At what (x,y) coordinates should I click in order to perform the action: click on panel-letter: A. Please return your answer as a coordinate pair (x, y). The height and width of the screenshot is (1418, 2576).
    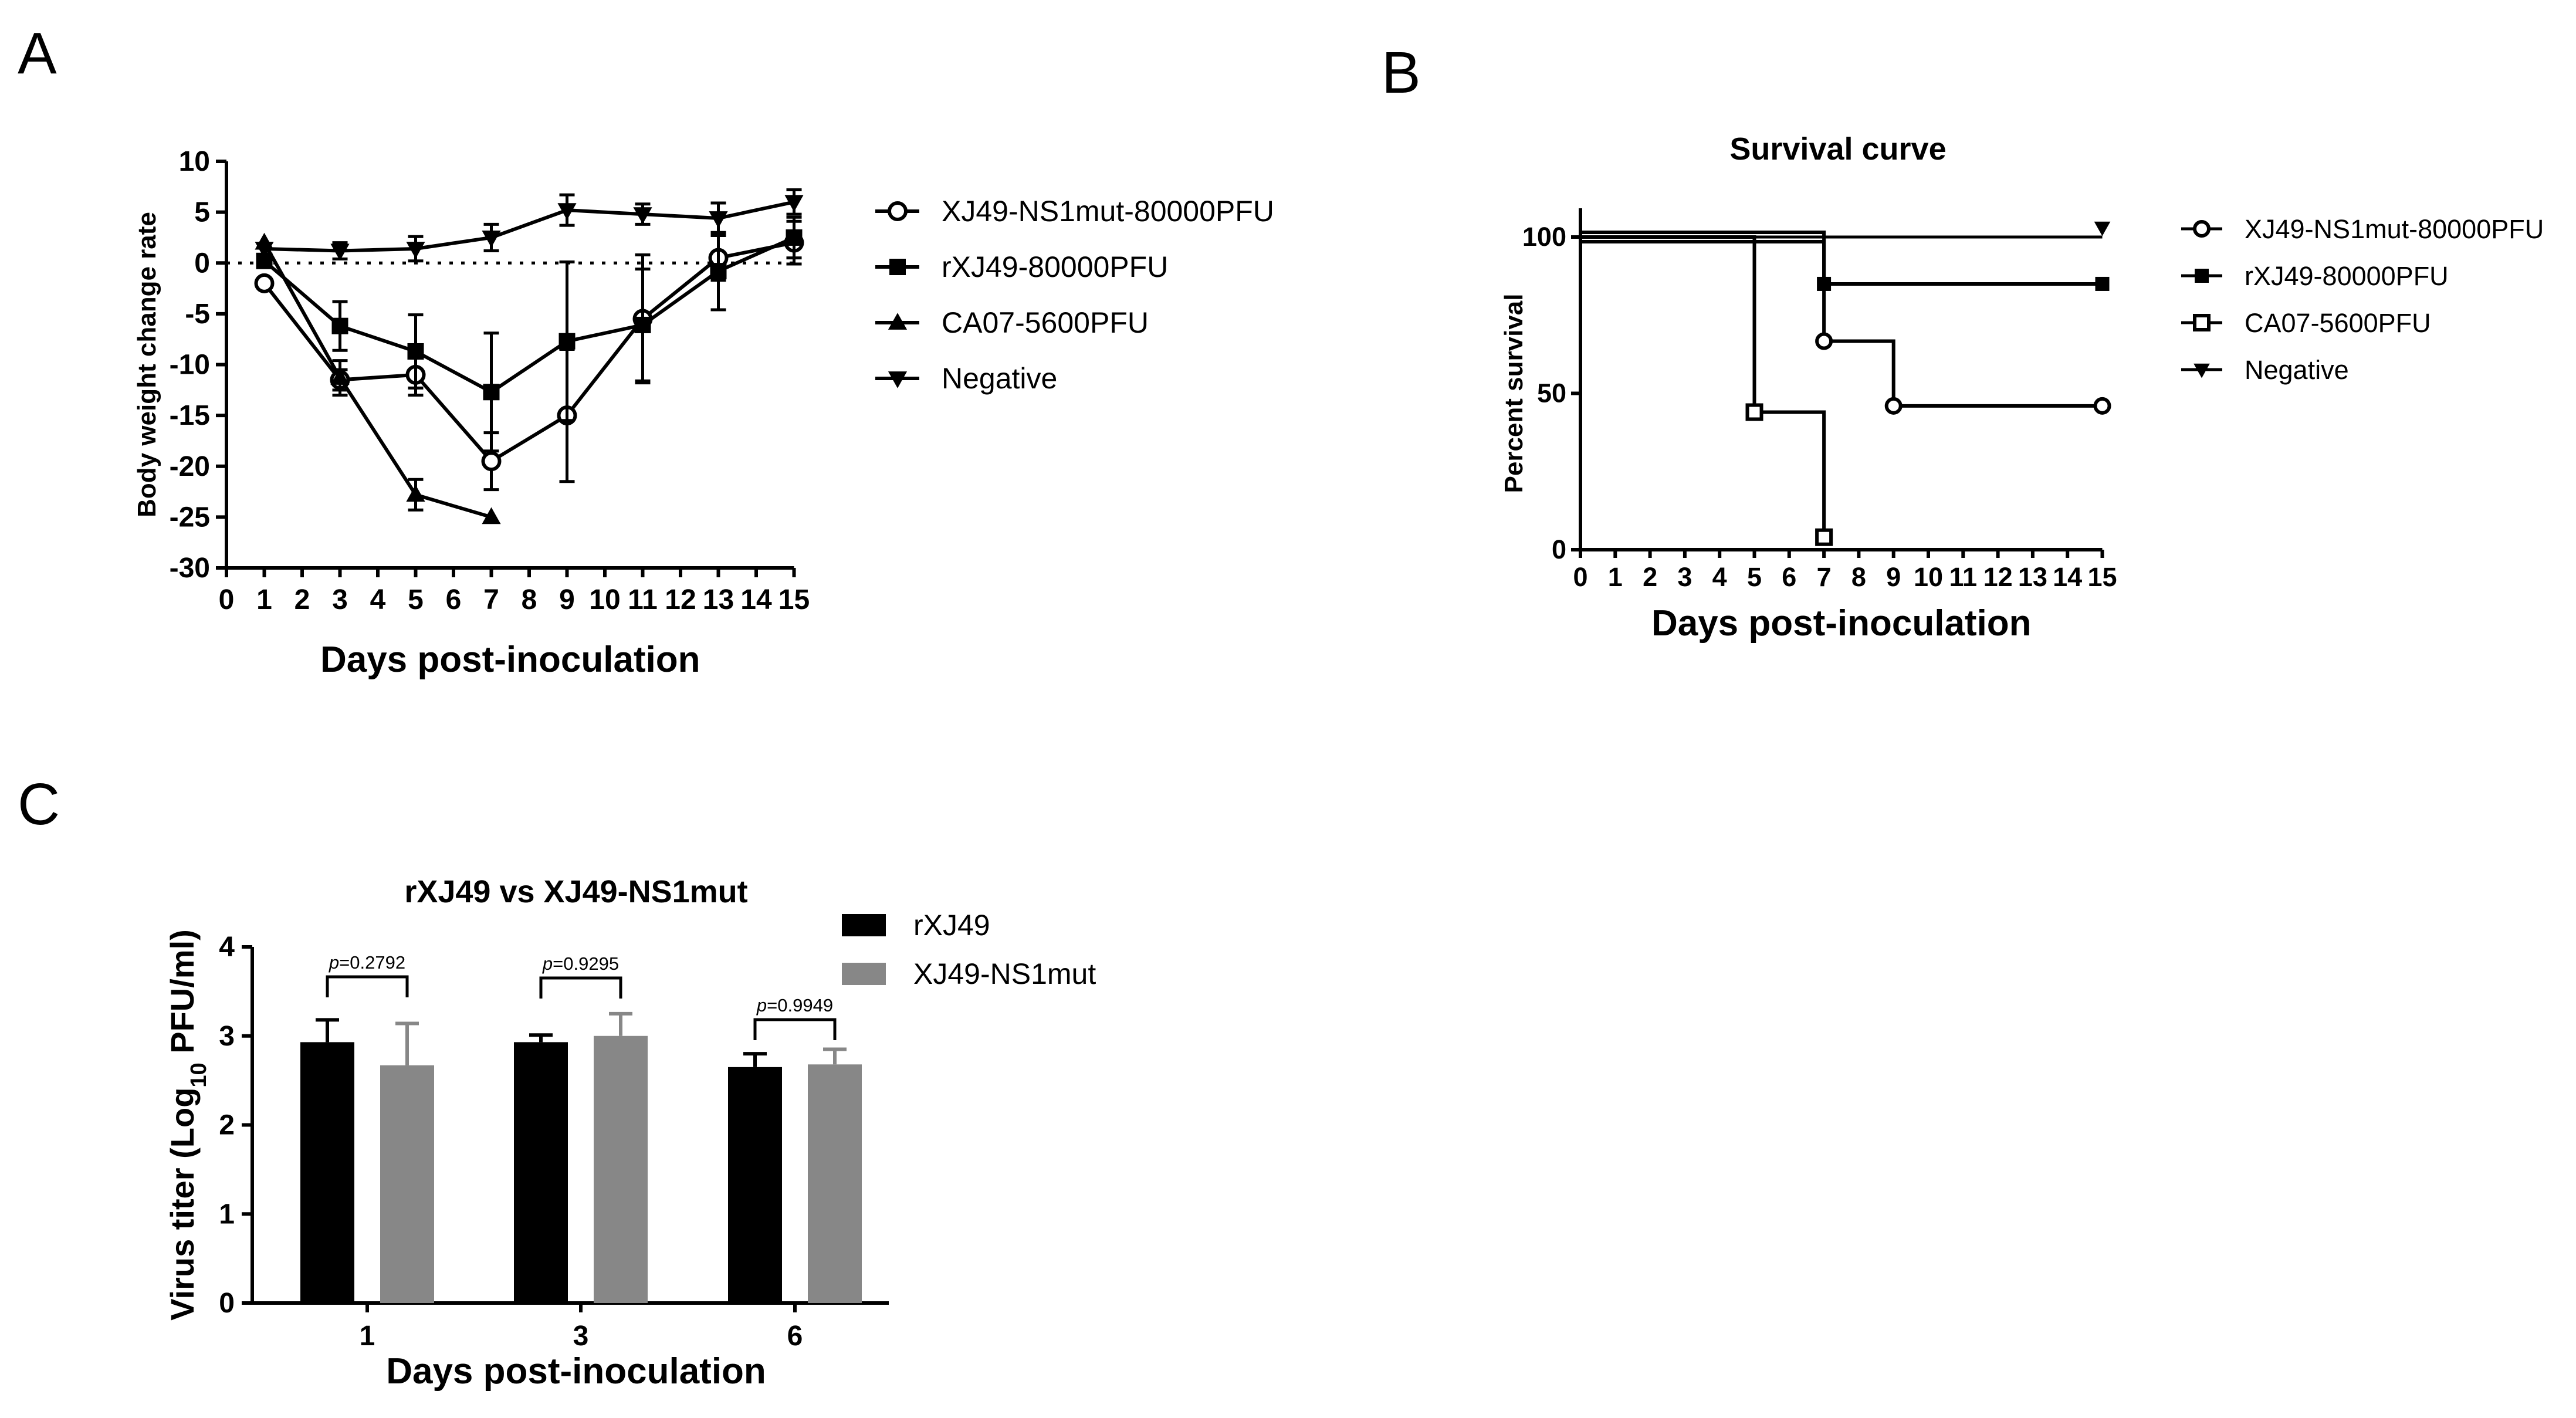
    Looking at the image, I should click on (37, 53).